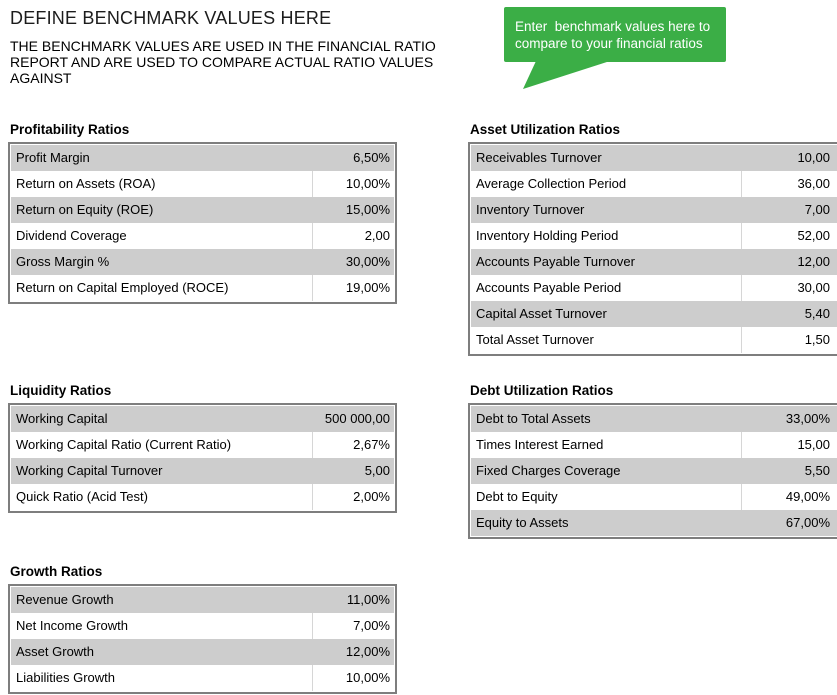 The width and height of the screenshot is (837, 695). What do you see at coordinates (654, 158) in the screenshot?
I see `table-row: Receivables Turnover 10,00` at bounding box center [654, 158].